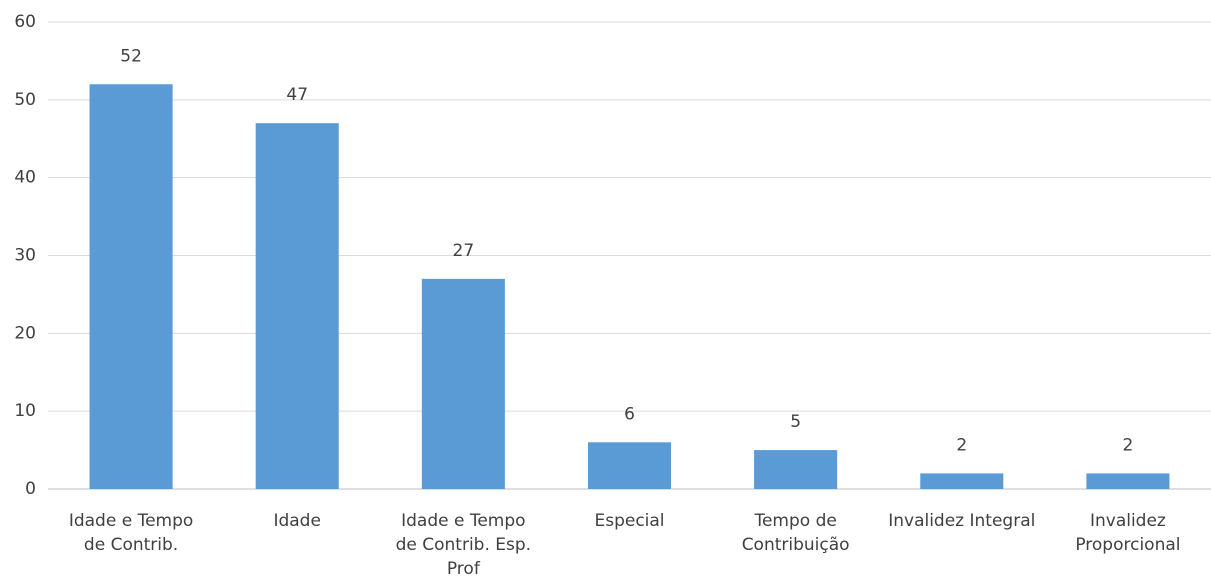 The height and width of the screenshot is (585, 1211). Describe the element at coordinates (25, 333) in the screenshot. I see `y-tick-label: 20` at that location.